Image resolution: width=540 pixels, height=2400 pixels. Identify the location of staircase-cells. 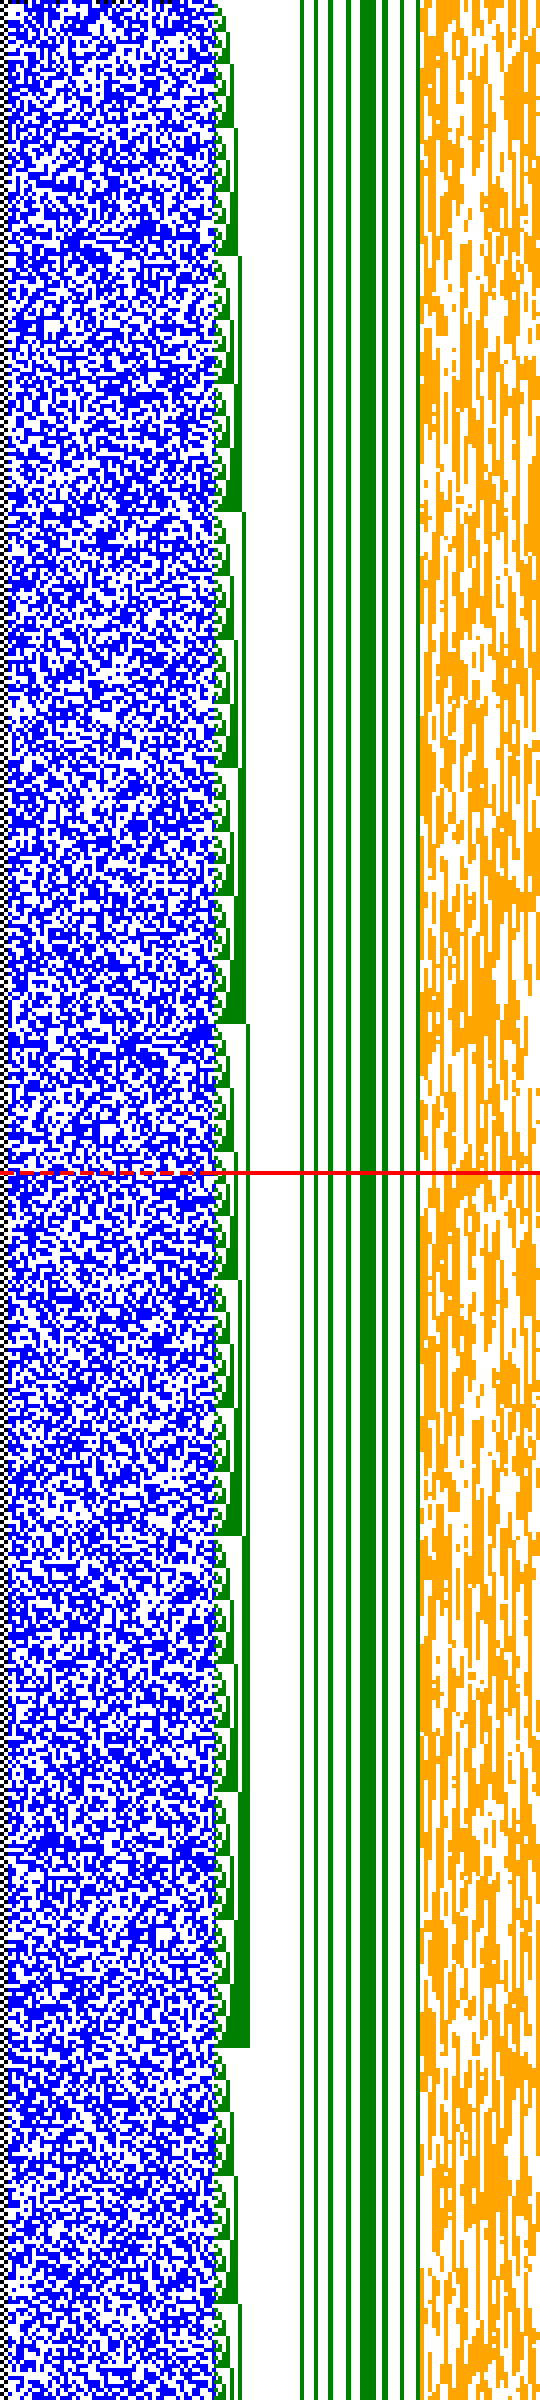
(232, 1202).